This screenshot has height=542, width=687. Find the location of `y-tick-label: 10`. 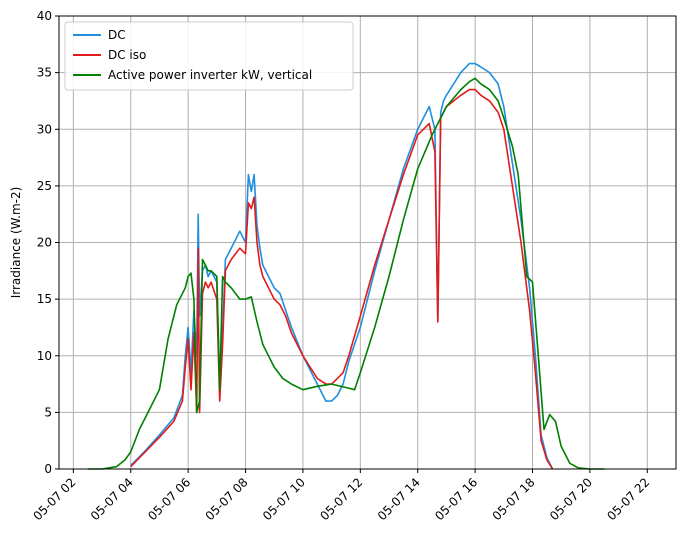

y-tick-label: 10 is located at coordinates (44, 356).